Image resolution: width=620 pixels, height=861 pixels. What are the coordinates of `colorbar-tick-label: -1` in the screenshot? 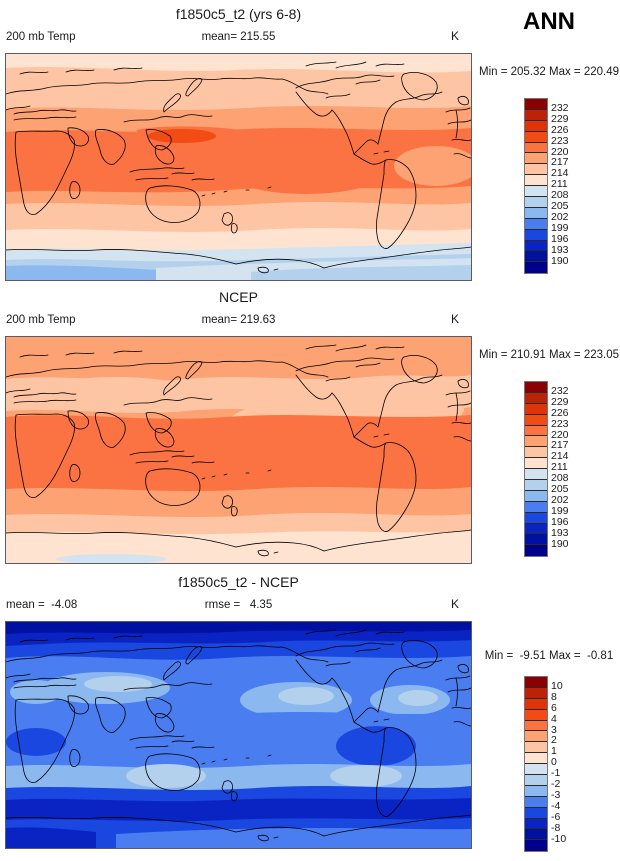 It's located at (556, 773).